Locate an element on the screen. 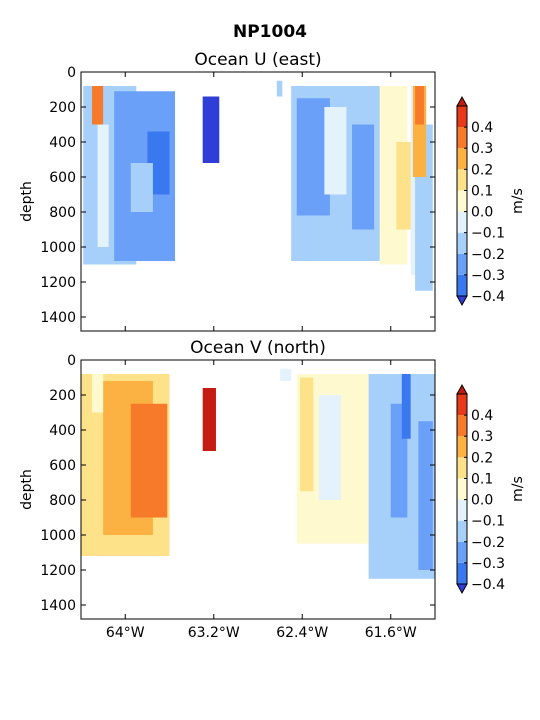 This screenshot has width=540, height=720. figure-title: NP1004 is located at coordinates (270, 32).